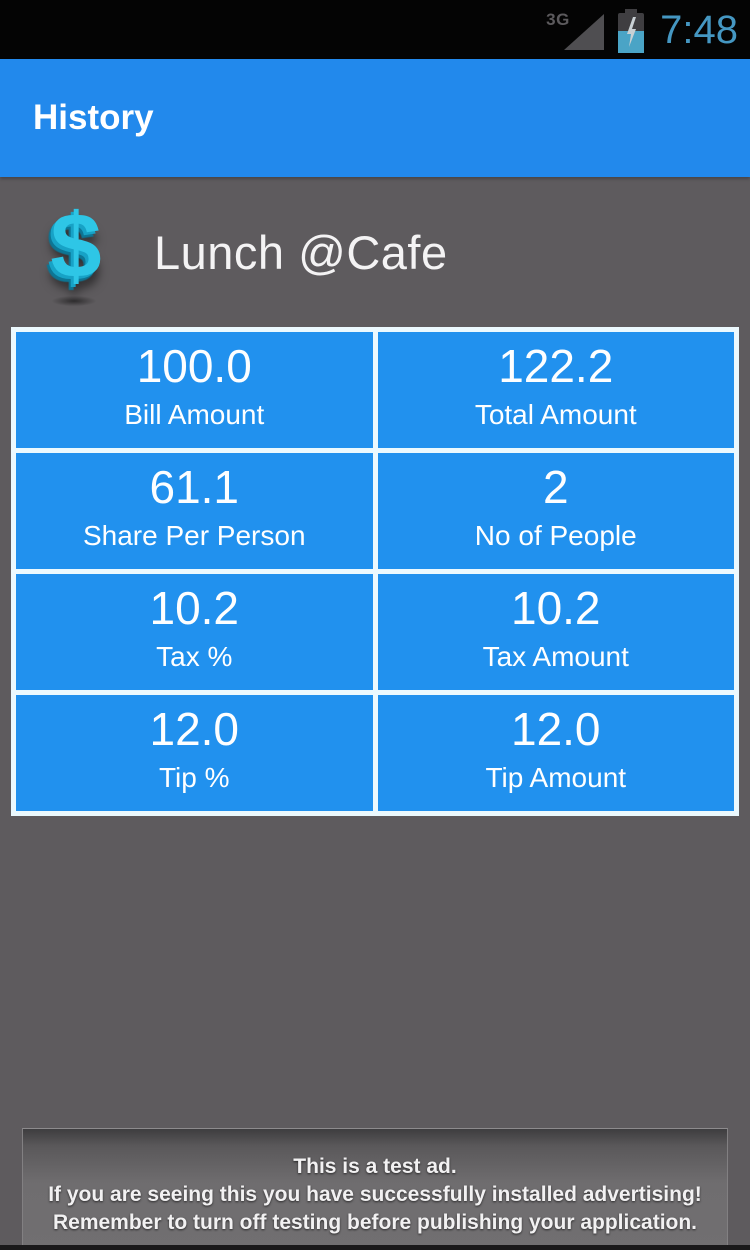 This screenshot has width=750, height=1250. What do you see at coordinates (555, 415) in the screenshot?
I see `cell-label: Total Amount` at bounding box center [555, 415].